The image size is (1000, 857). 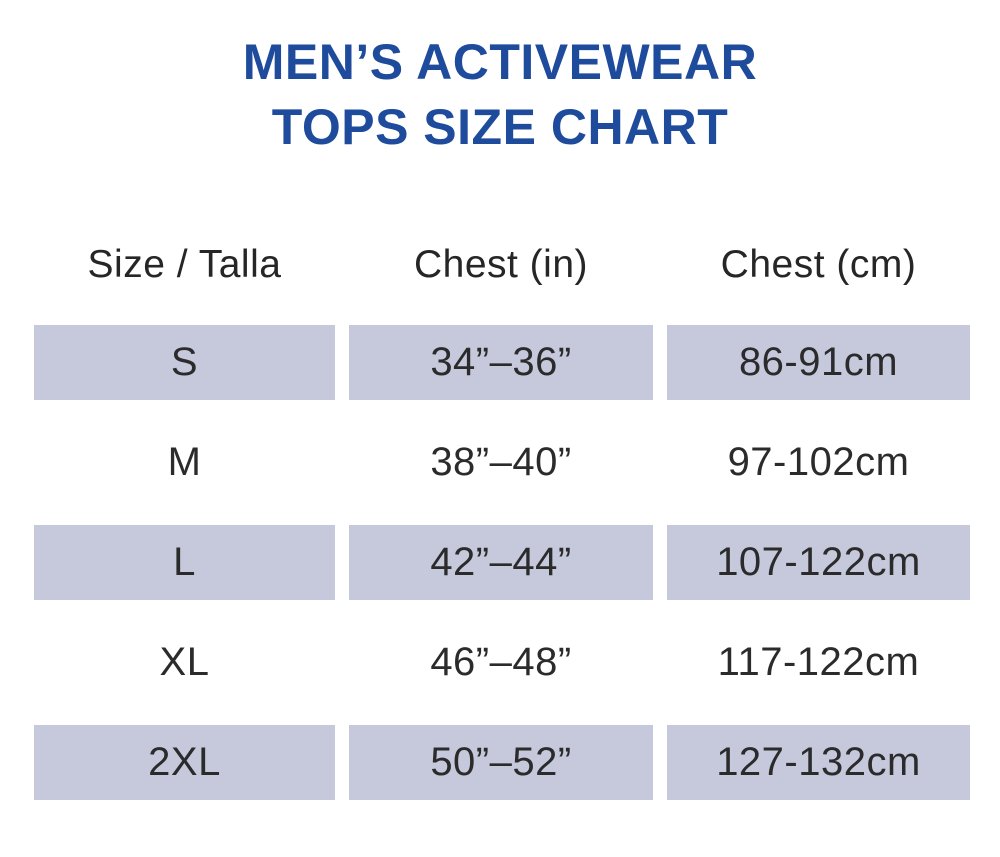 I want to click on table-row-m: M 38”–40” 97-102cm, so click(x=502, y=462).